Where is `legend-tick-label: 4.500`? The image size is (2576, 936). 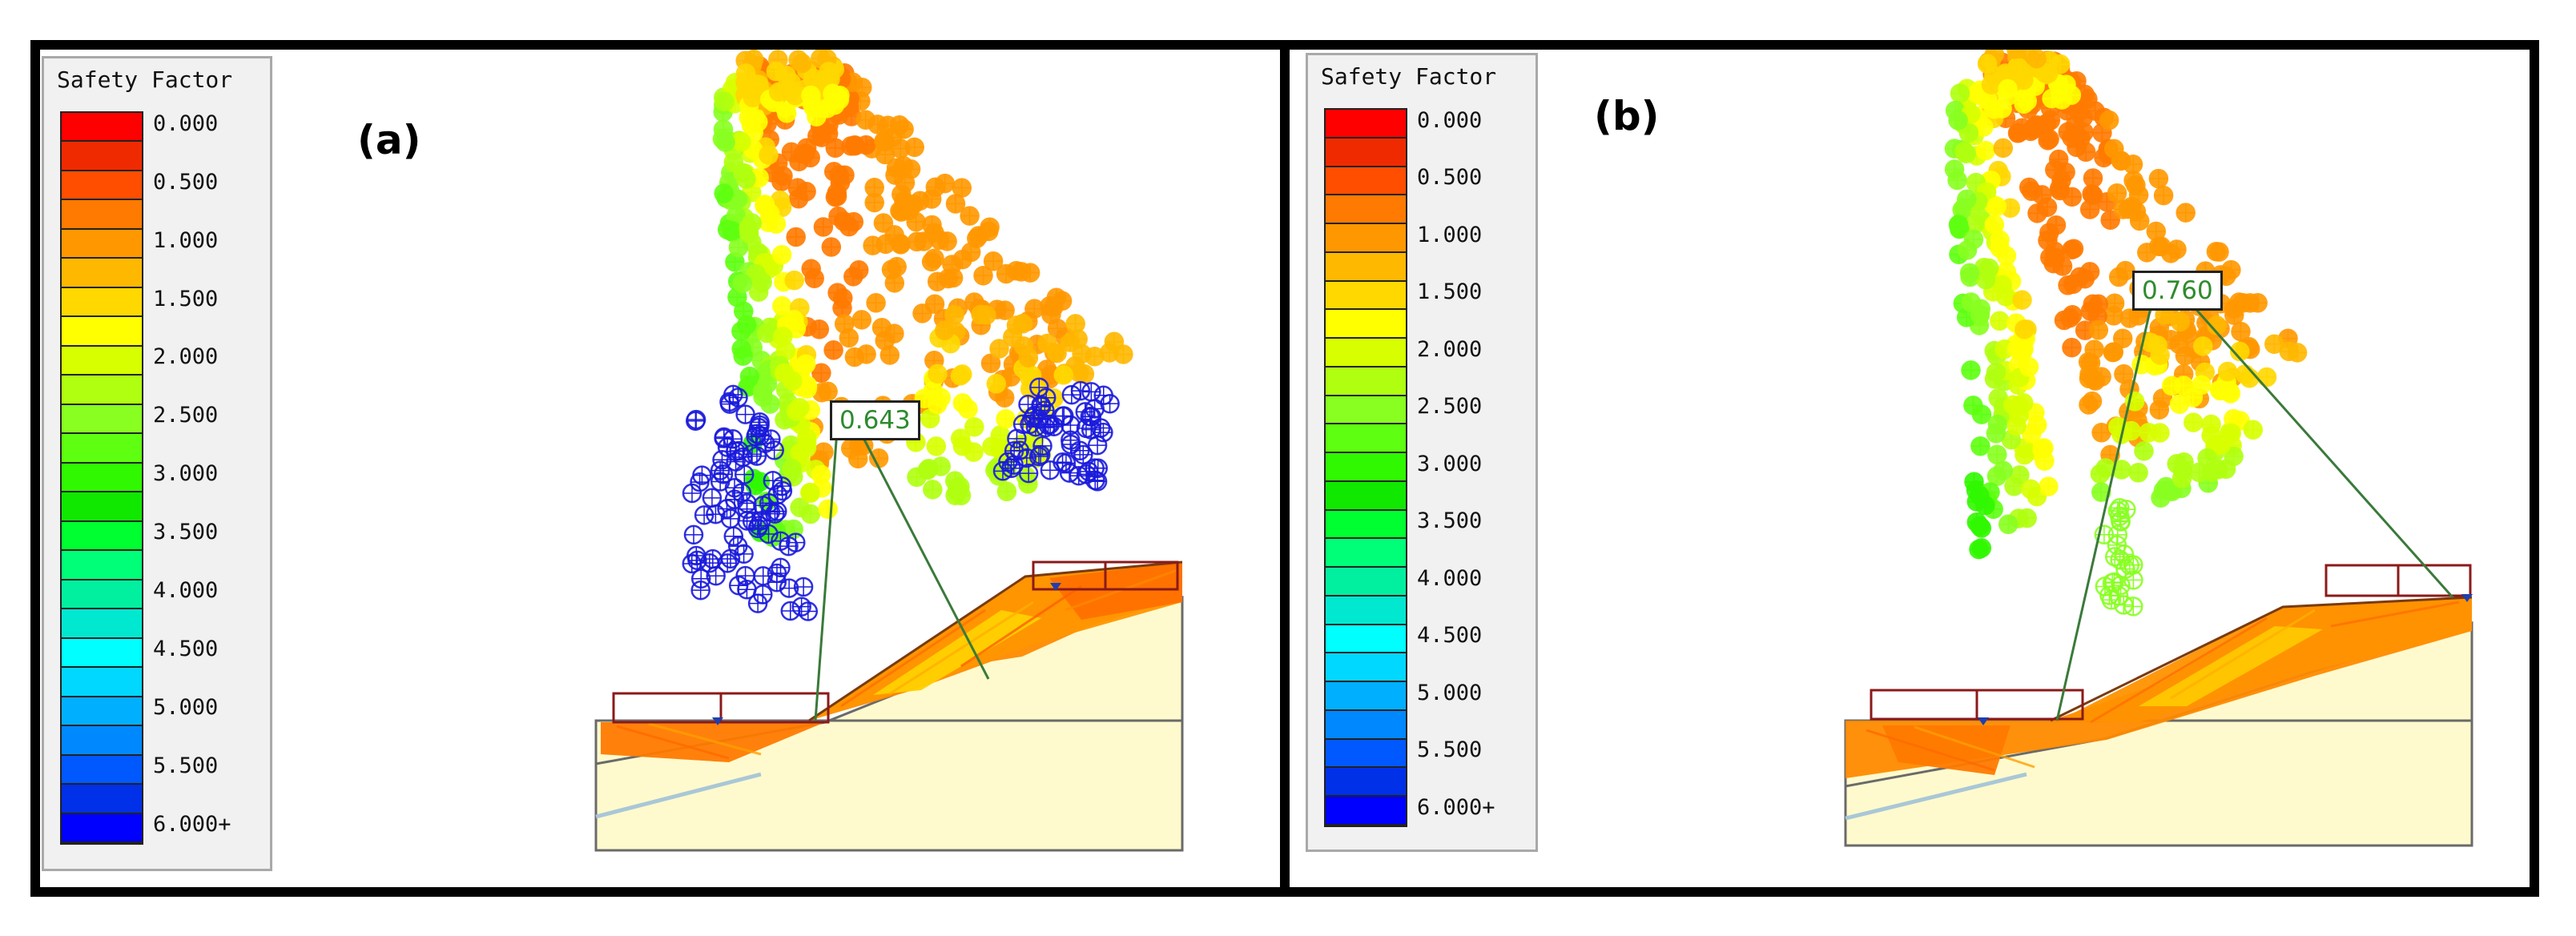 legend-tick-label: 4.500 is located at coordinates (1450, 636).